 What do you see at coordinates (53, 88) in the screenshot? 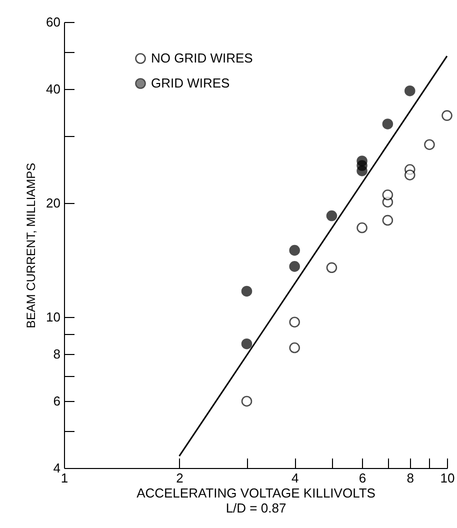
I see `y-tick-label: 40` at bounding box center [53, 88].